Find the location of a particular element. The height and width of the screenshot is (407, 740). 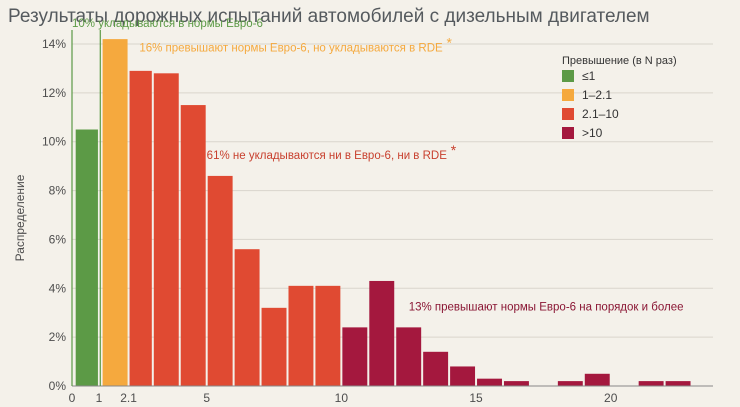

y-axis-label: Распределение is located at coordinates (20, 217).